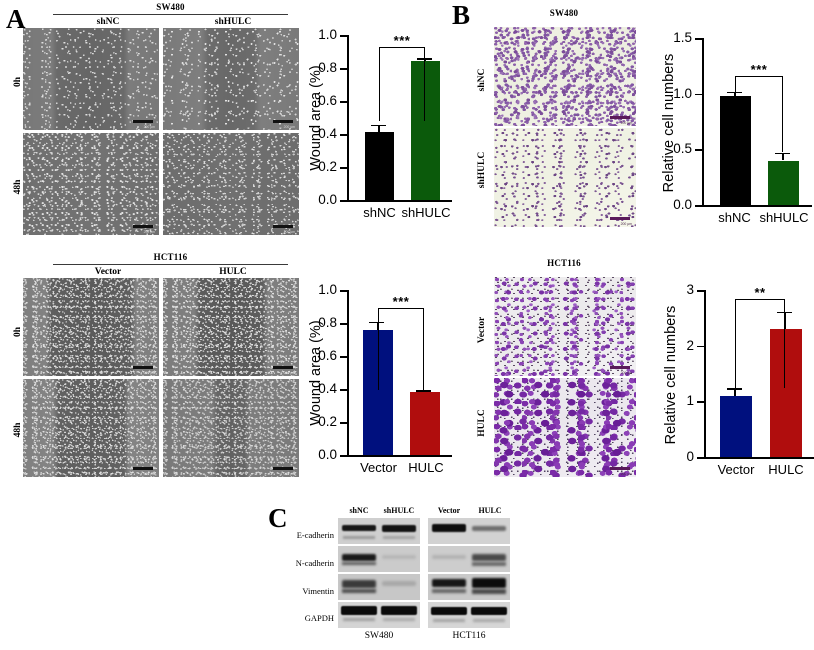  Describe the element at coordinates (757, 206) in the screenshot. I see `x-axis` at that location.